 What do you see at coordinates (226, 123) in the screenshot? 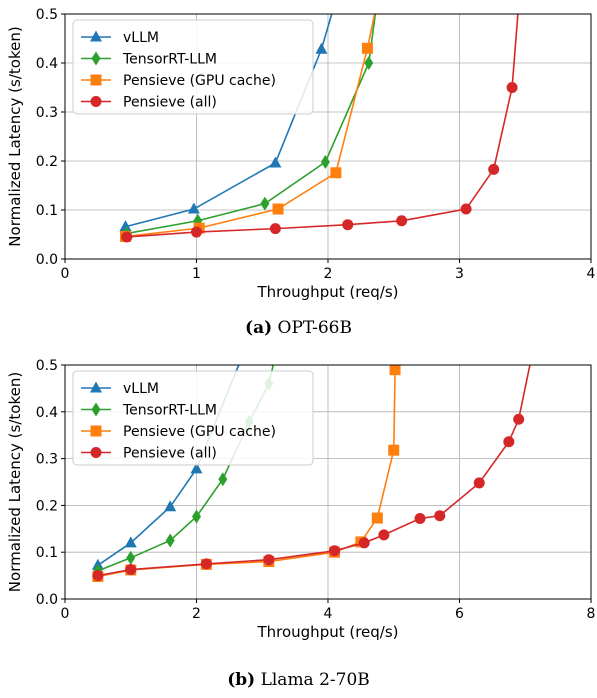
I see `series-vllm` at bounding box center [226, 123].